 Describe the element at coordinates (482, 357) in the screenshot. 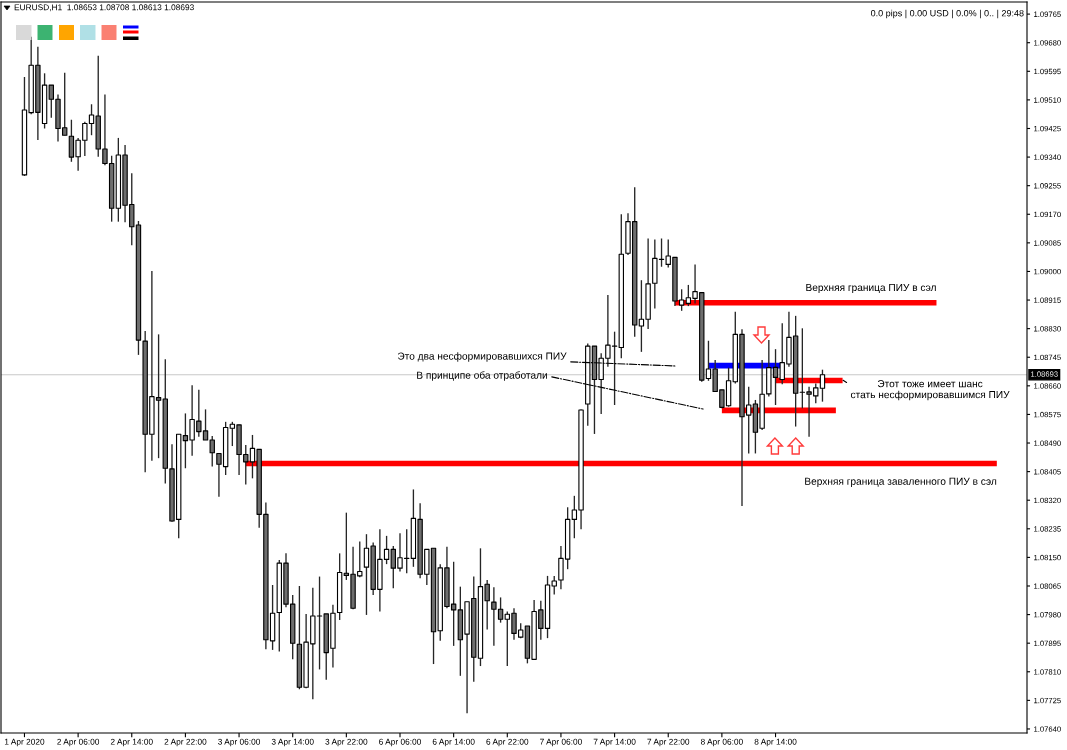

I see `annotation: Это два несформировавшихся ПИУ` at that location.